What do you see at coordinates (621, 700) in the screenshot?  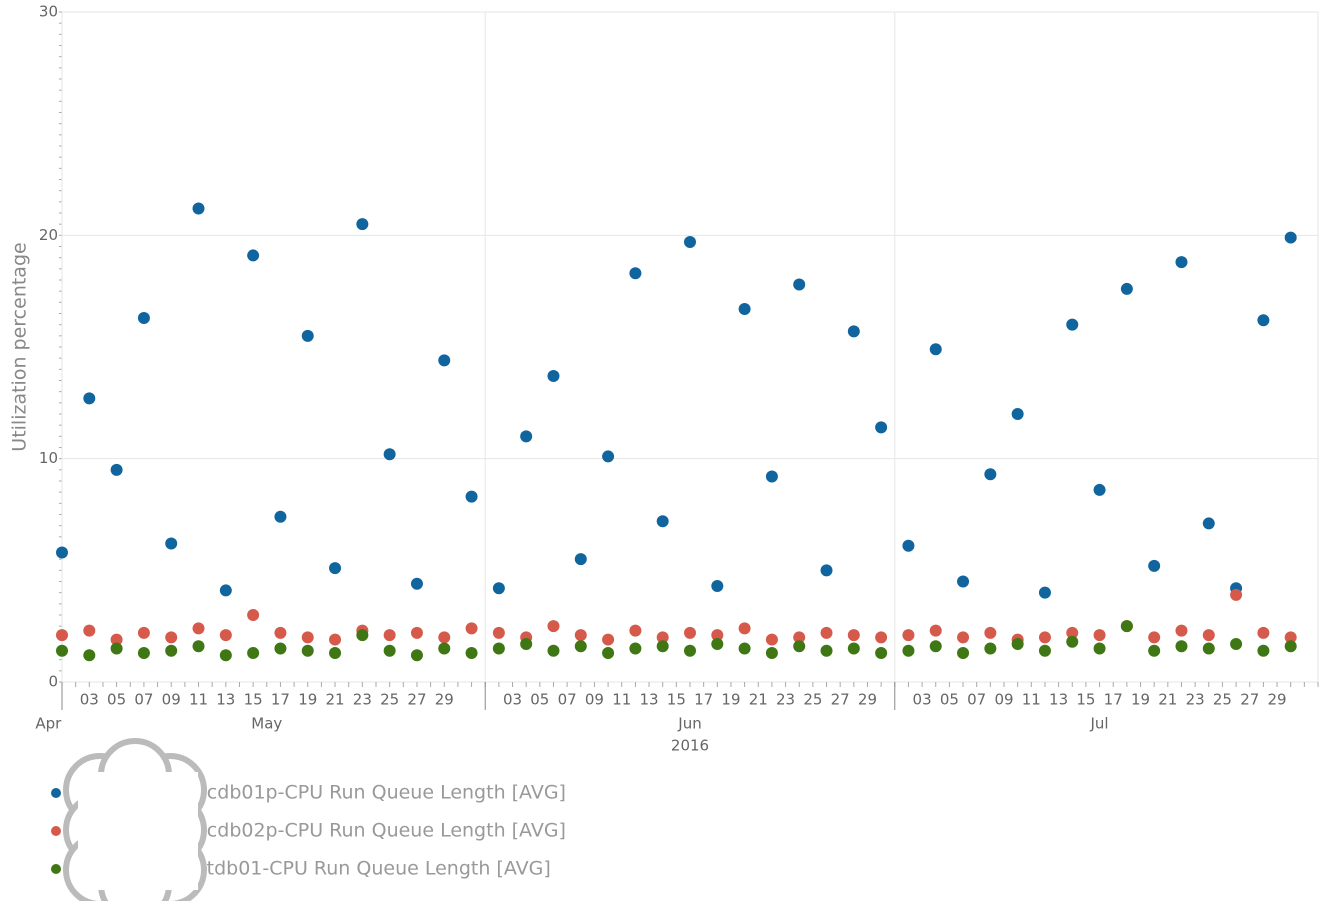 I see `x-tick-label: 11` at bounding box center [621, 700].